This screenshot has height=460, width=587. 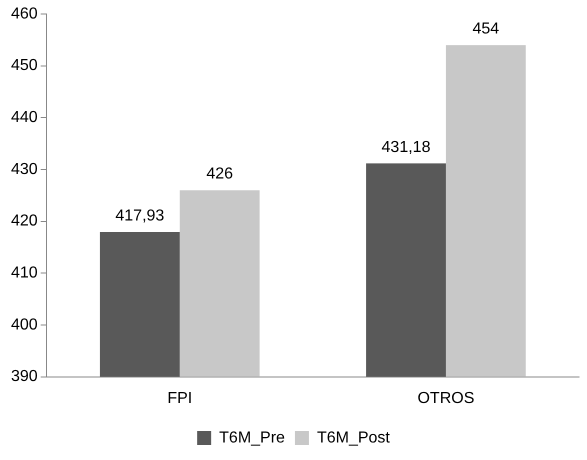 What do you see at coordinates (24, 169) in the screenshot?
I see `y-tick-label: 430` at bounding box center [24, 169].